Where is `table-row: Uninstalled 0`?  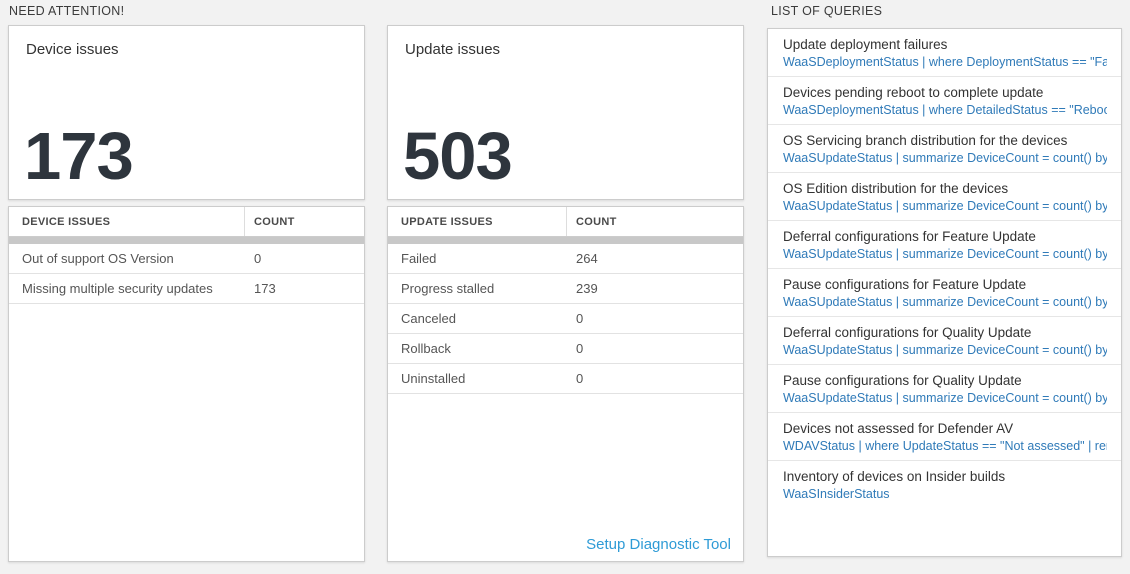 table-row: Uninstalled 0 is located at coordinates (565, 379).